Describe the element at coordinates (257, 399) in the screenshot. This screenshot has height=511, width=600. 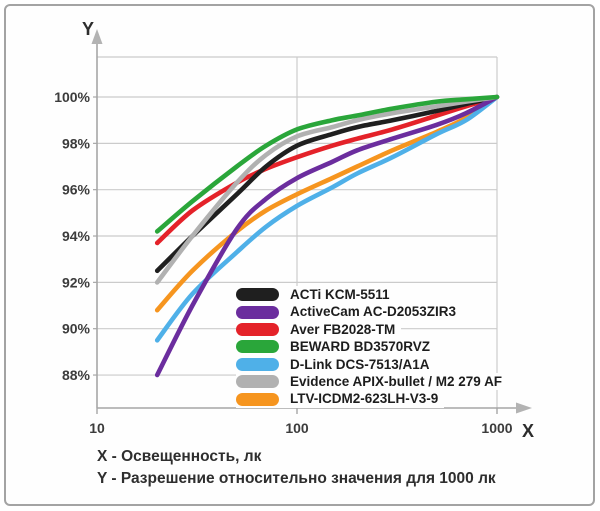
I see `legend-swatch-ltv` at that location.